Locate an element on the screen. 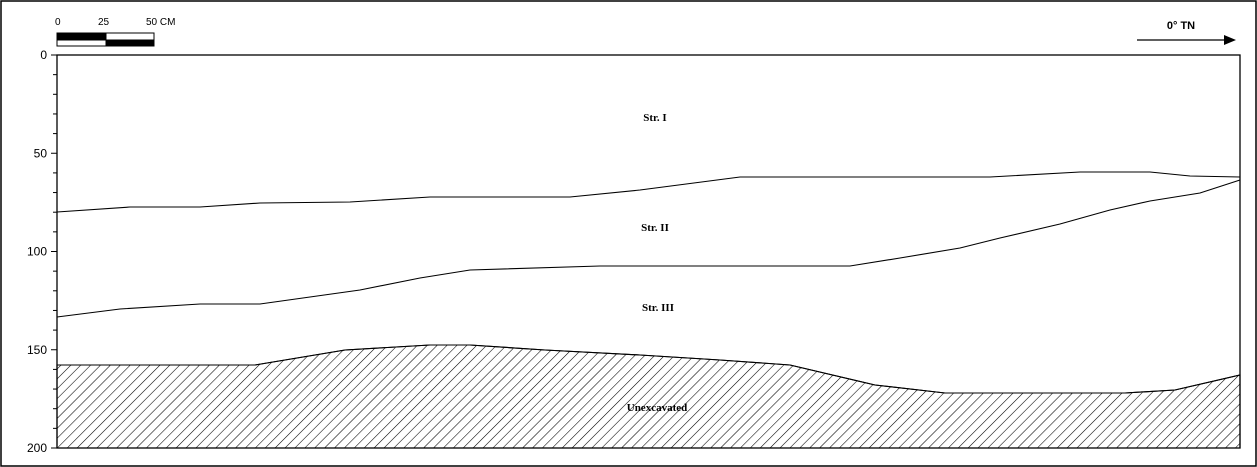 The width and height of the screenshot is (1257, 467). depth-axis: 0 50 100 150 200 is located at coordinates (42, 251).